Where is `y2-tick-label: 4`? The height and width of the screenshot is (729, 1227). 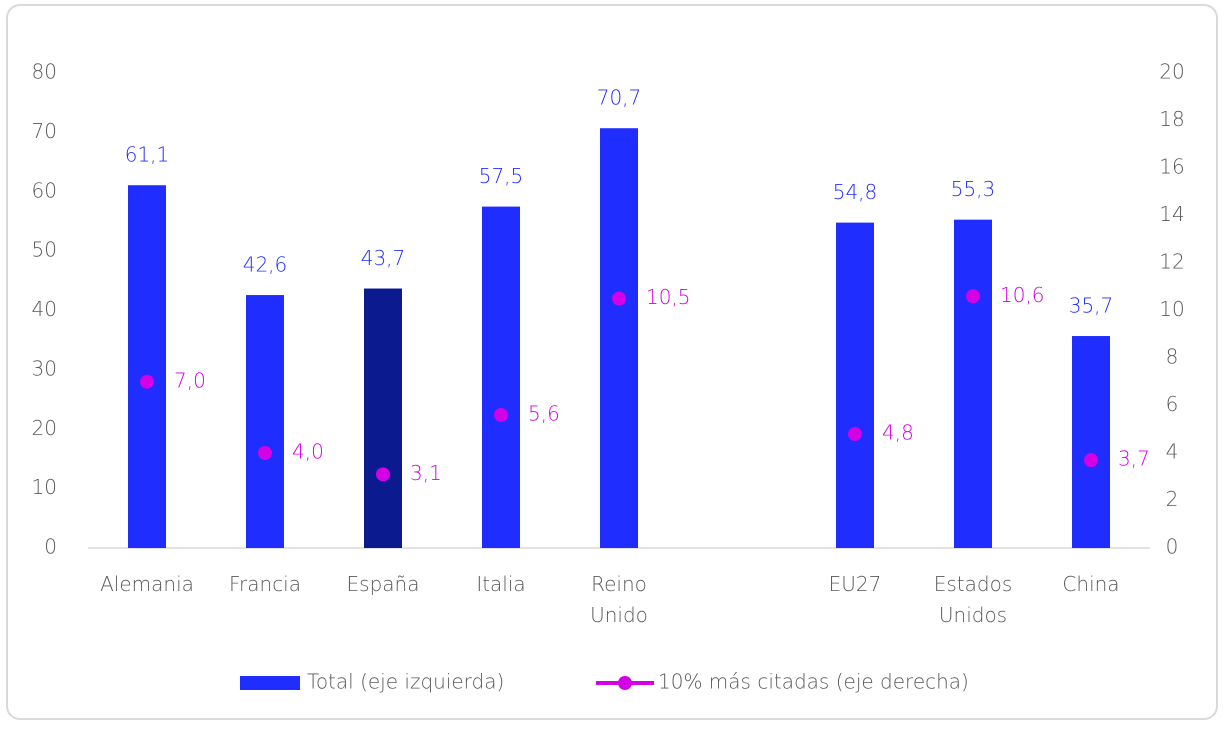
y2-tick-label: 4 is located at coordinates (1172, 452).